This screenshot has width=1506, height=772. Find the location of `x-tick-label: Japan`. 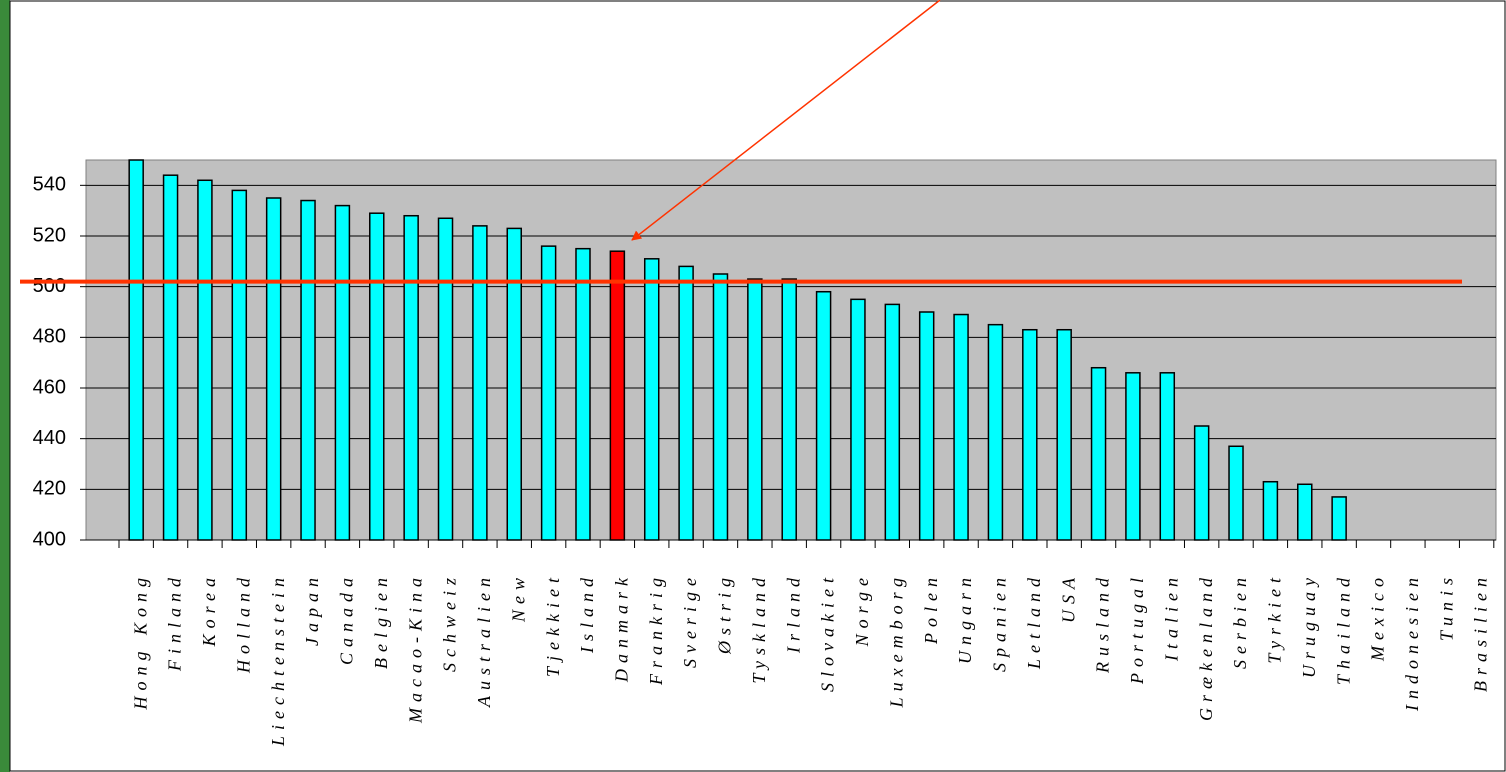

x-tick-label: Japan is located at coordinates (312, 609).